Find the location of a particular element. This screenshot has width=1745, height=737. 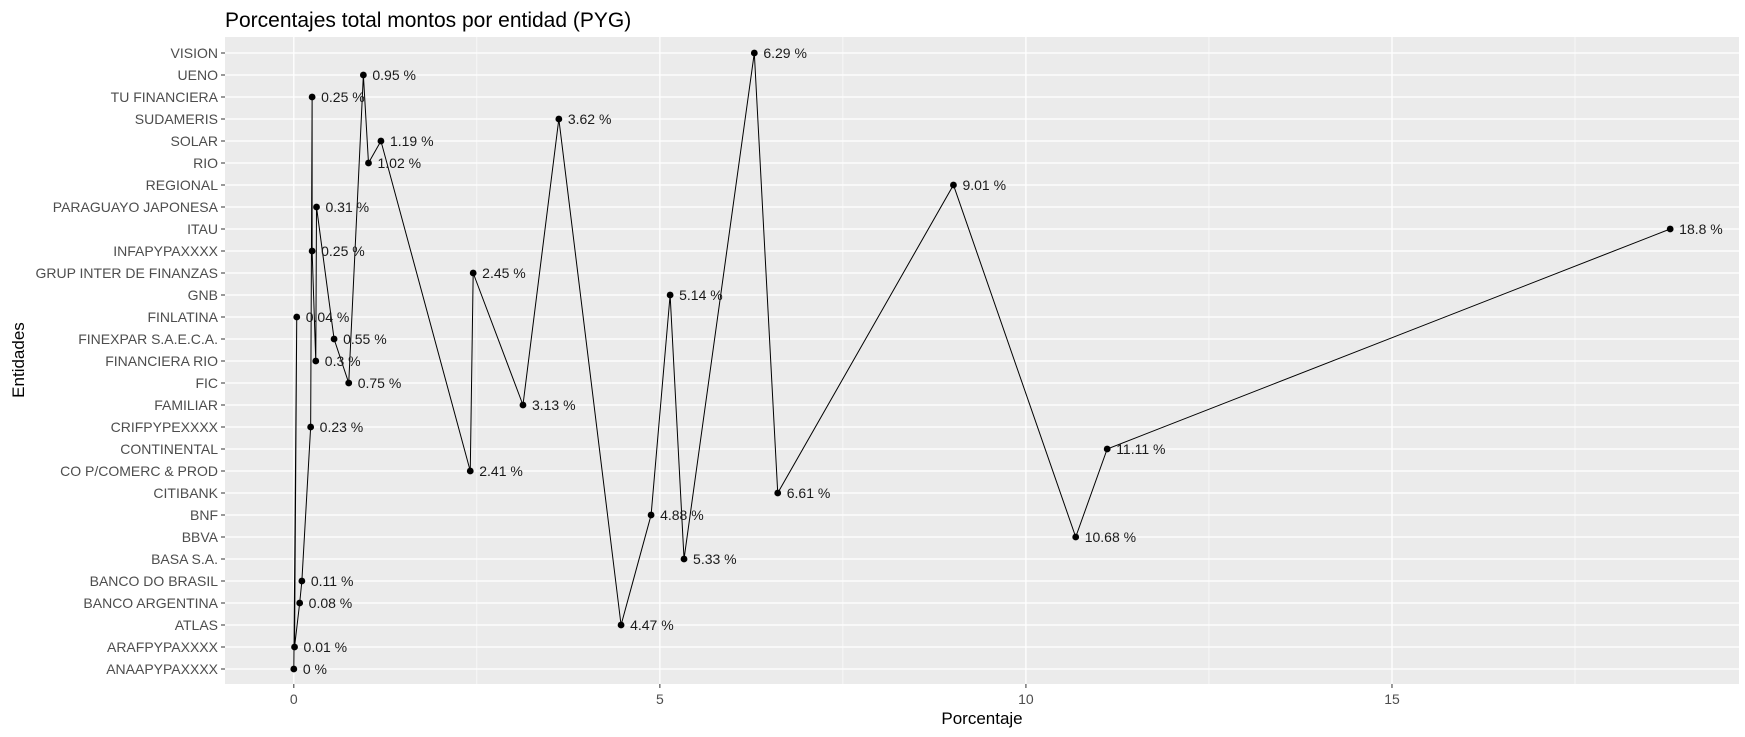

data-label: 10.68 % is located at coordinates (1110, 537).